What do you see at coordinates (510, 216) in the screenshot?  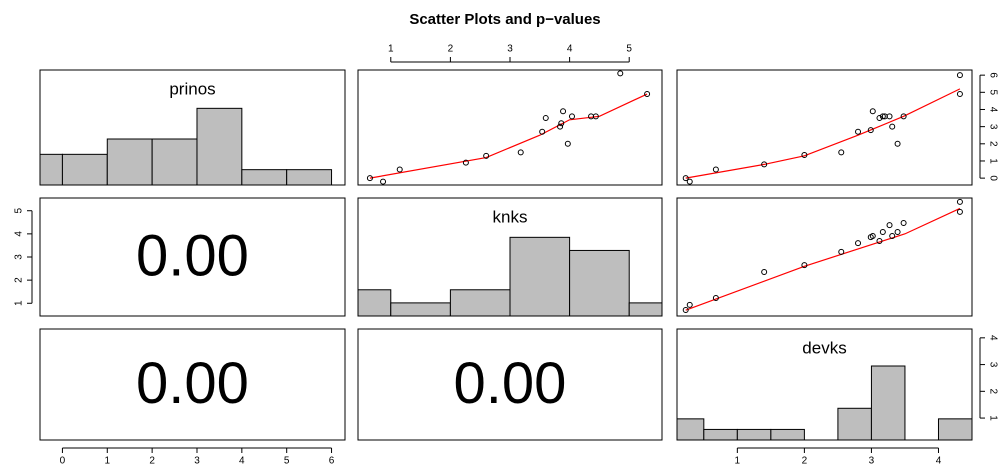 I see `panel-label: knks` at bounding box center [510, 216].